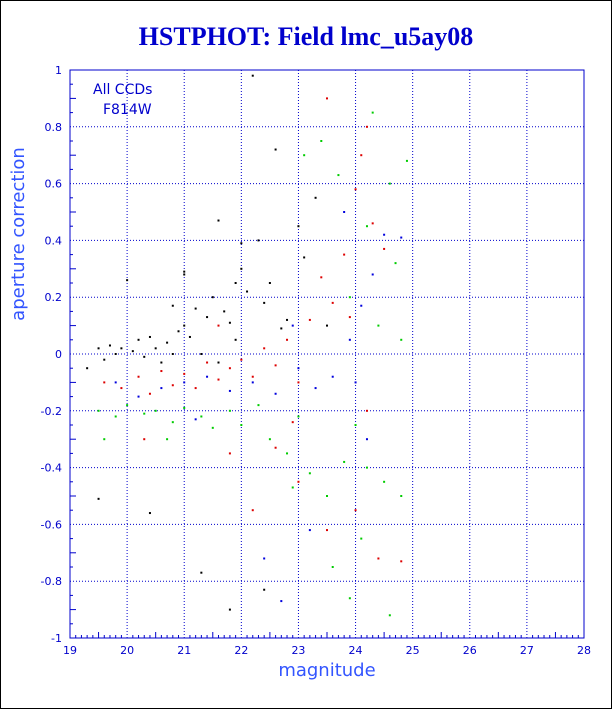 The image size is (612, 709). Describe the element at coordinates (326, 670) in the screenshot. I see `x-axis-label: magnitude` at that location.